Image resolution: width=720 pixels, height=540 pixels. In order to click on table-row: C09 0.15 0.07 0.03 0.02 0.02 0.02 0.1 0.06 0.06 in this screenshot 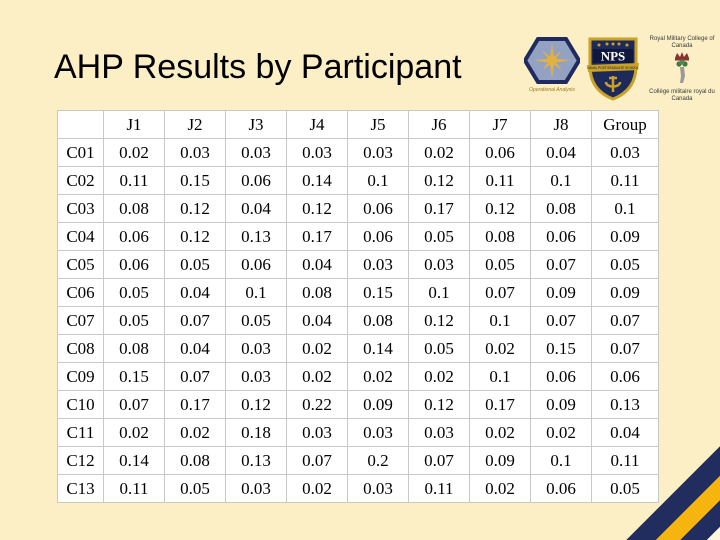, I will do `click(358, 376)`.